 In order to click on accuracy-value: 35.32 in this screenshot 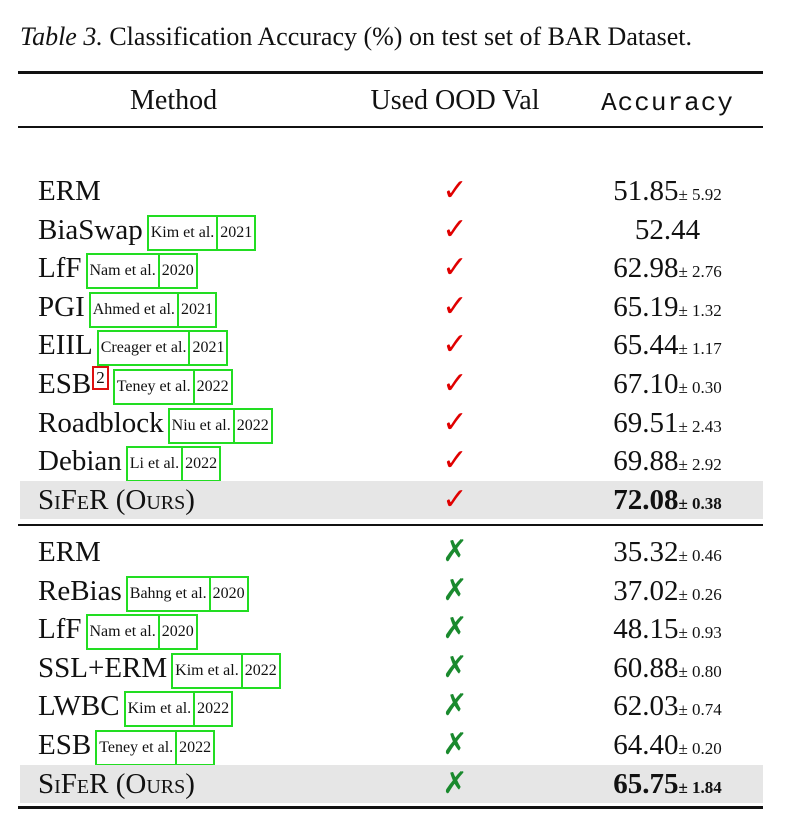, I will do `click(646, 552)`.